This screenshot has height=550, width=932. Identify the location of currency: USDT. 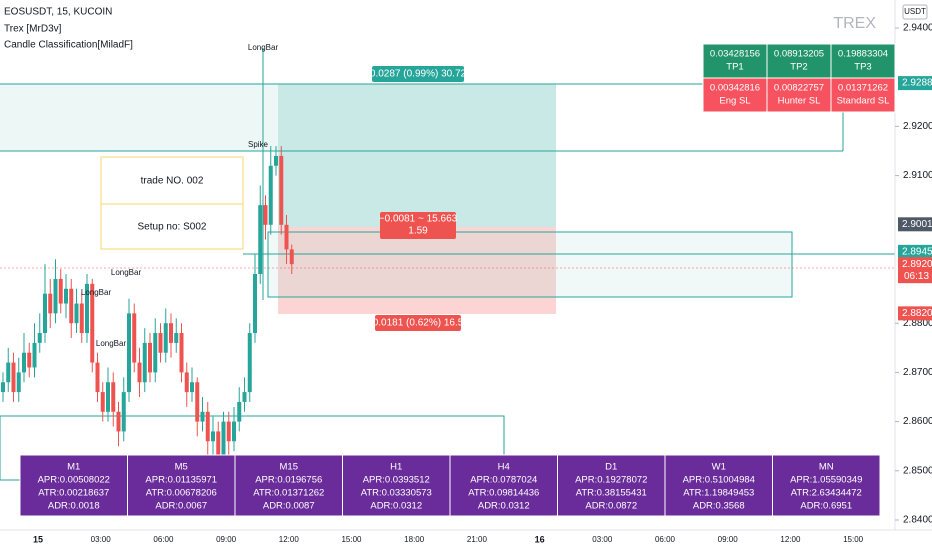
(915, 11).